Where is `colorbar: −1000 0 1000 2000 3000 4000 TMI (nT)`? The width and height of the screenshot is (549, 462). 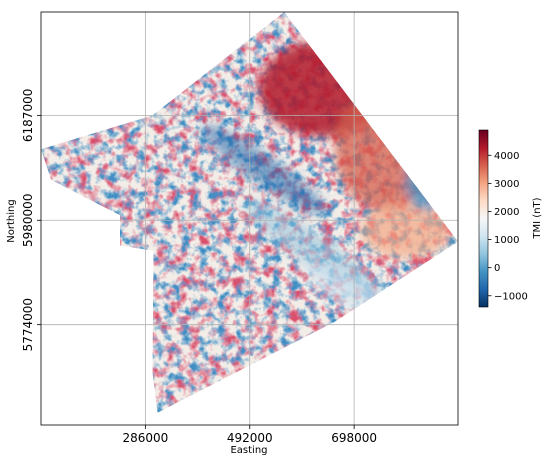 colorbar: −1000 0 1000 2000 3000 4000 TMI (nT) is located at coordinates (510, 218).